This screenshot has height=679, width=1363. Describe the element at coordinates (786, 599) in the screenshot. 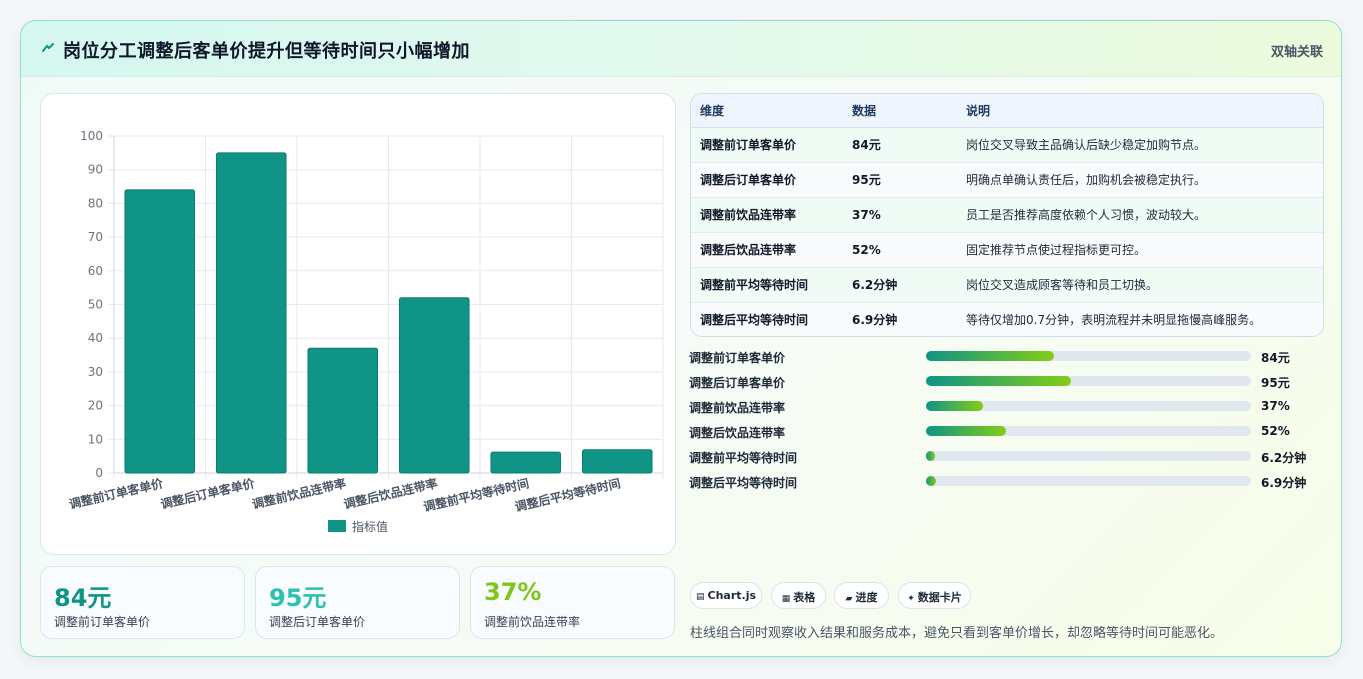

I see `table-icon: ▦` at that location.